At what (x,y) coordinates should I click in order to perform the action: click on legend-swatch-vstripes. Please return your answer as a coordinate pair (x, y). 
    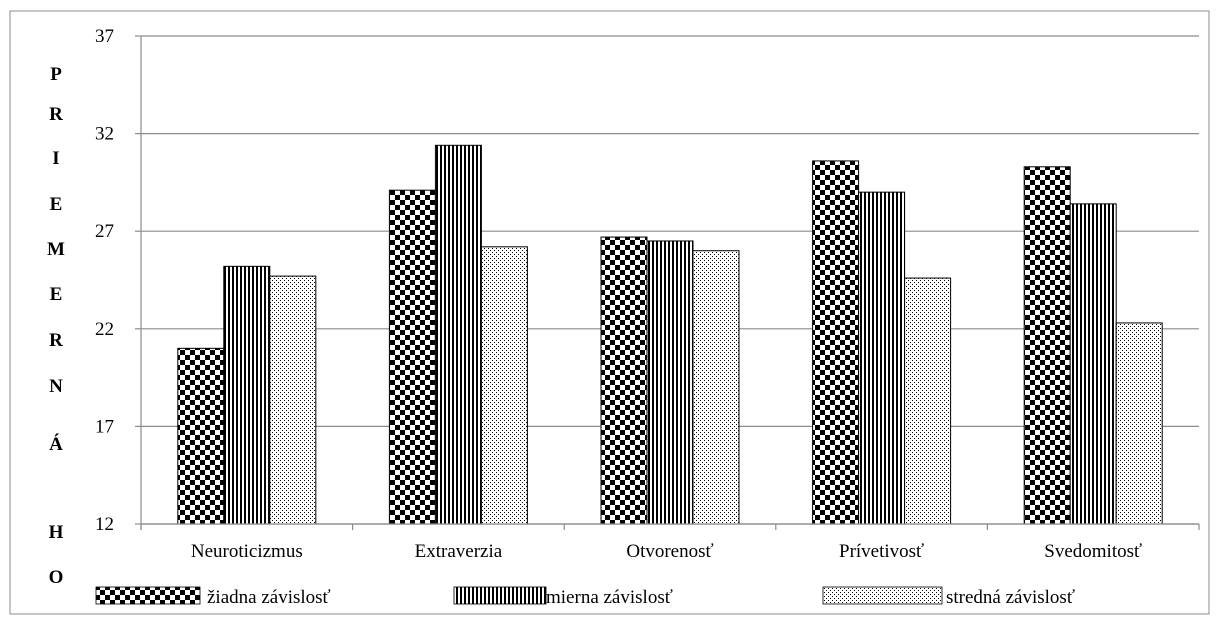
    Looking at the image, I should click on (500, 595).